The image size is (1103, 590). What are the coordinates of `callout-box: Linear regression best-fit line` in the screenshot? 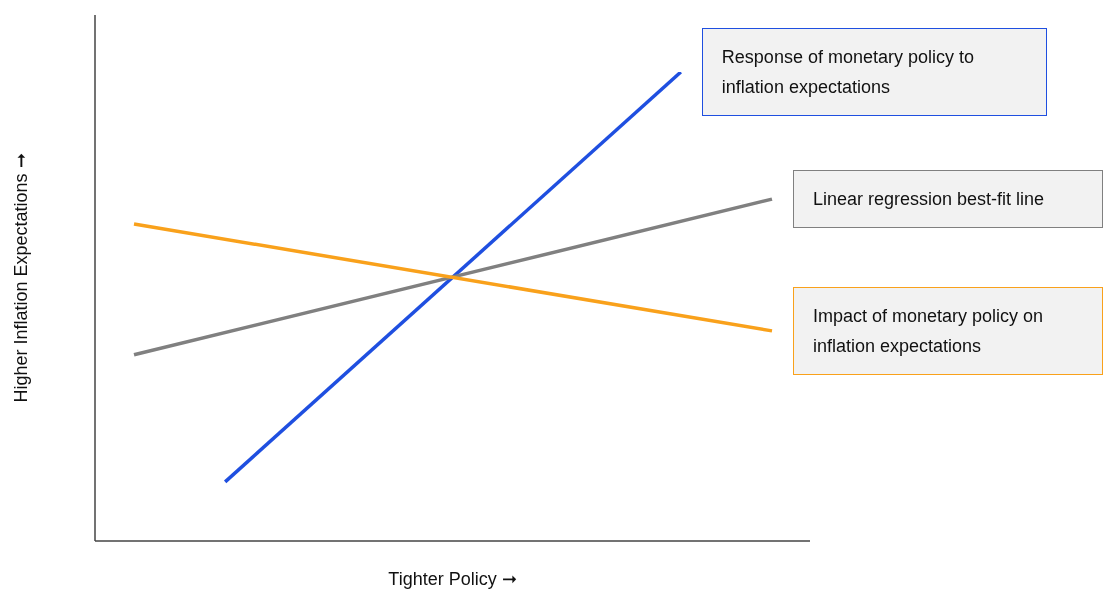 It's located at (948, 199).